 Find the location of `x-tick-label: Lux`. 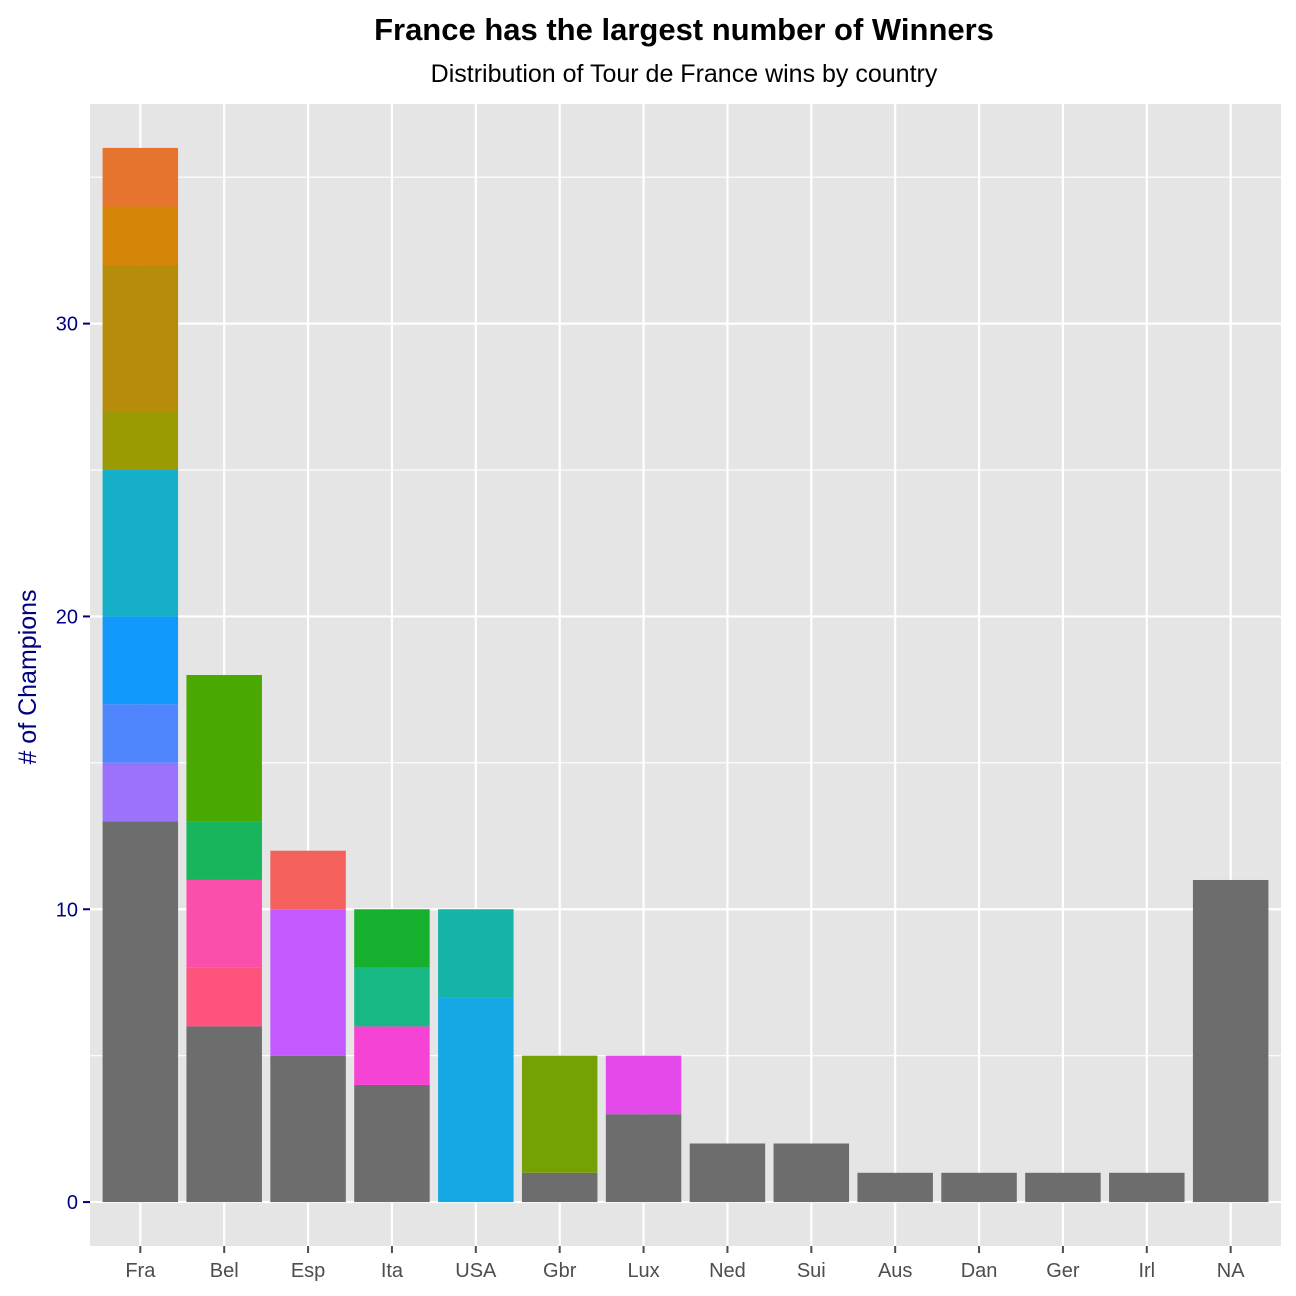

x-tick-label: Lux is located at coordinates (643, 1271).